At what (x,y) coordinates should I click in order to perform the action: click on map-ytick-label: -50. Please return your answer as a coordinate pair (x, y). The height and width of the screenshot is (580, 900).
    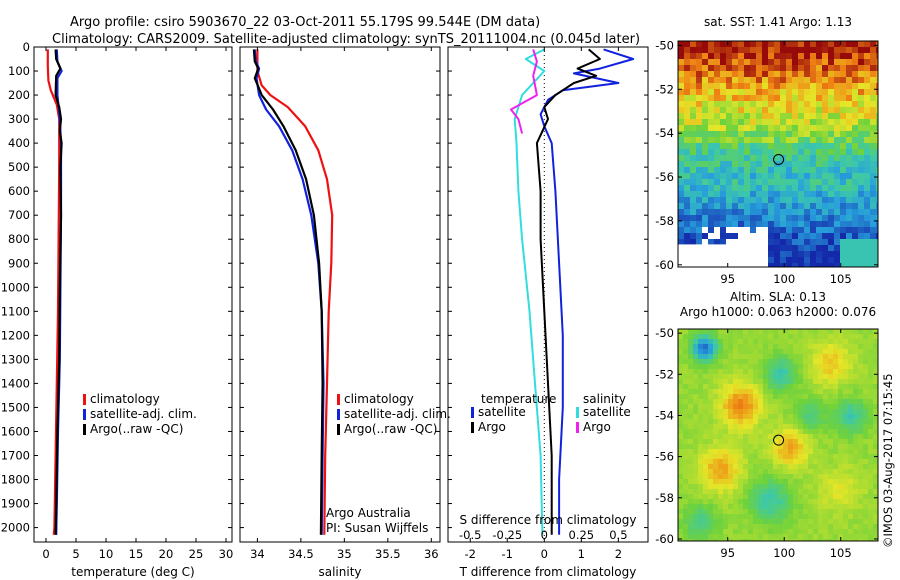
    Looking at the image, I should click on (664, 45).